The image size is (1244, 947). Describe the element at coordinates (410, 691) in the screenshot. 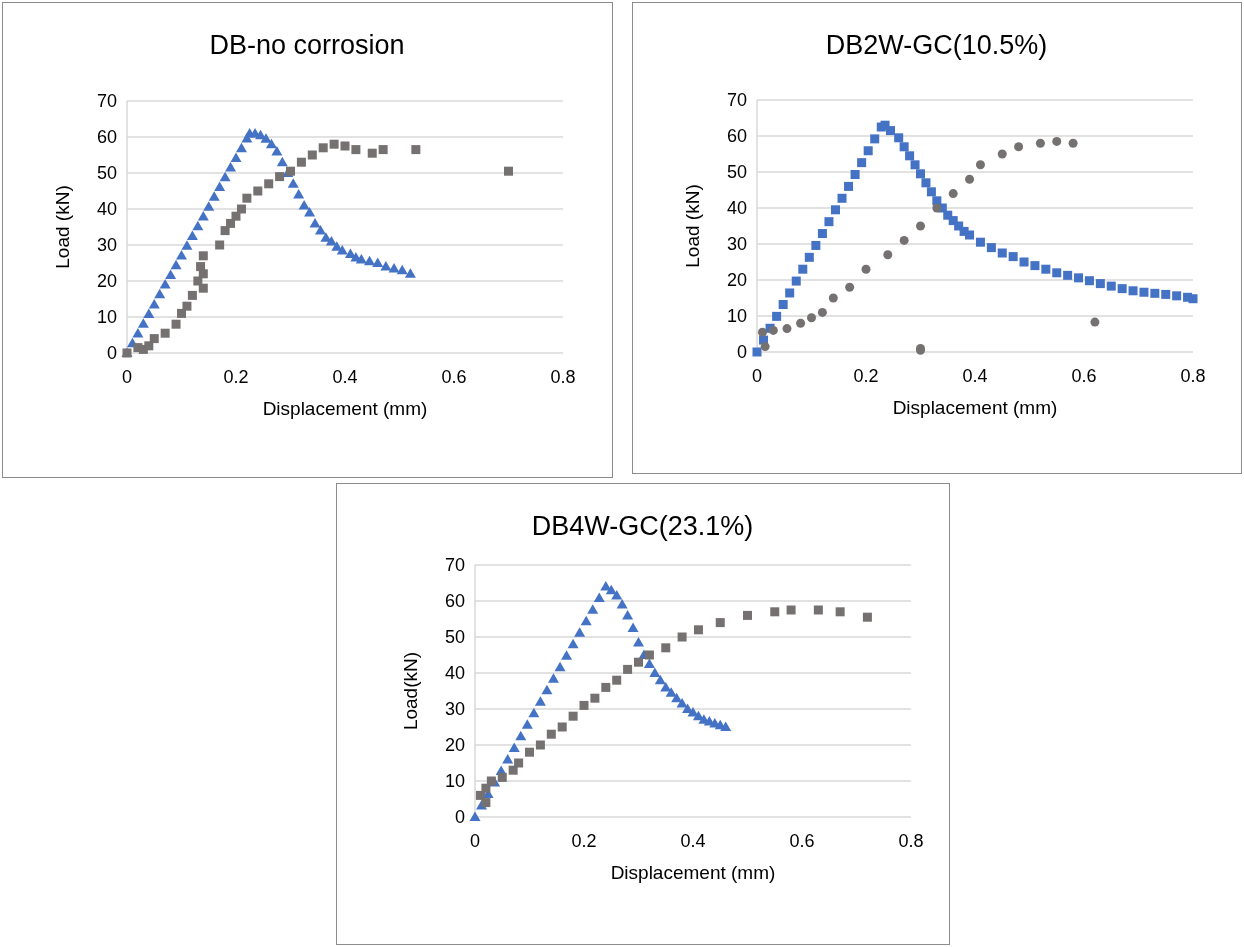

I see `y-axis-title: Load(kN)` at that location.